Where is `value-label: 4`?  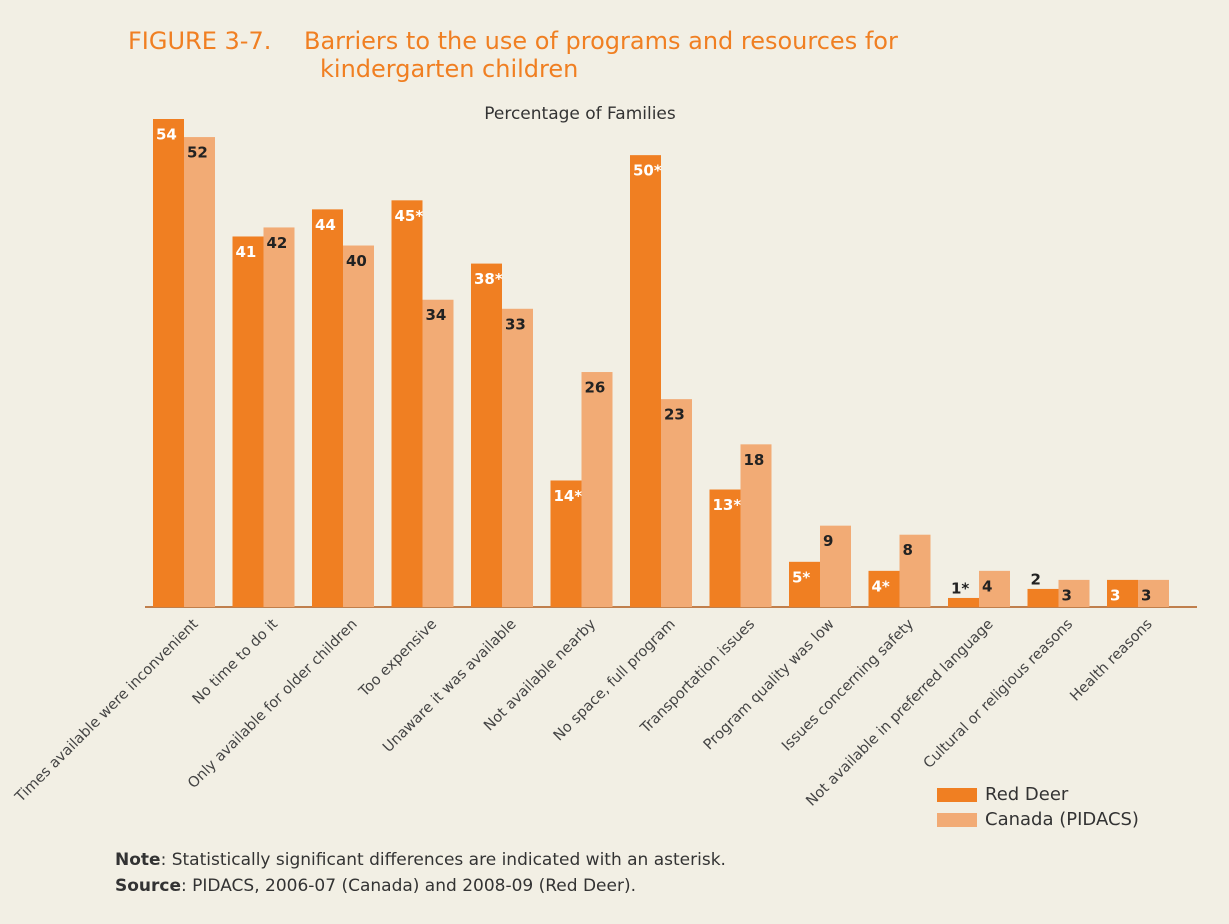 value-label: 4 is located at coordinates (987, 586).